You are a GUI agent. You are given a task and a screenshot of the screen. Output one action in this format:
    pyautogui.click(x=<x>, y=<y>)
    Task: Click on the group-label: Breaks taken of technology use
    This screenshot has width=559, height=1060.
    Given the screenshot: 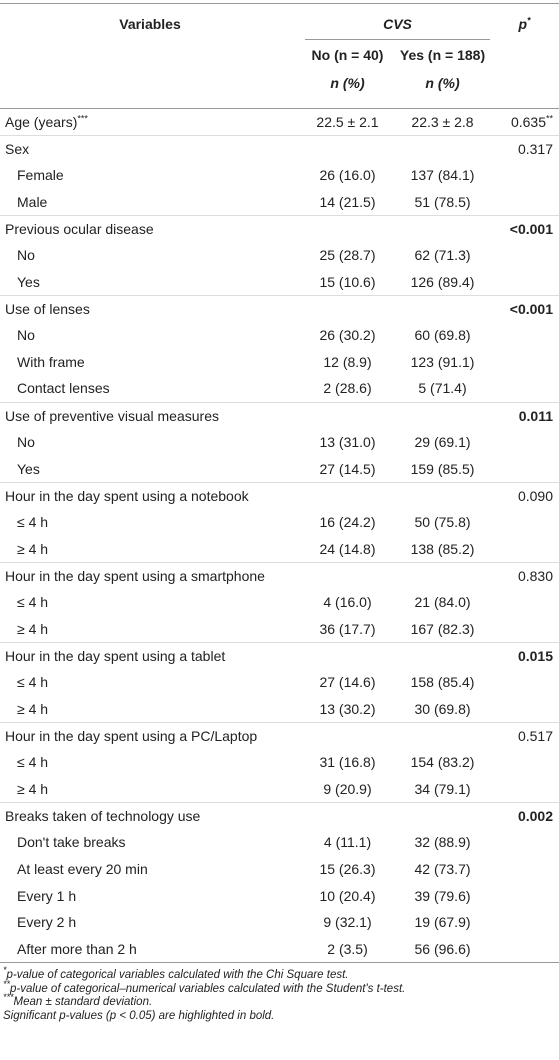 What is the action you would take?
    pyautogui.click(x=103, y=815)
    